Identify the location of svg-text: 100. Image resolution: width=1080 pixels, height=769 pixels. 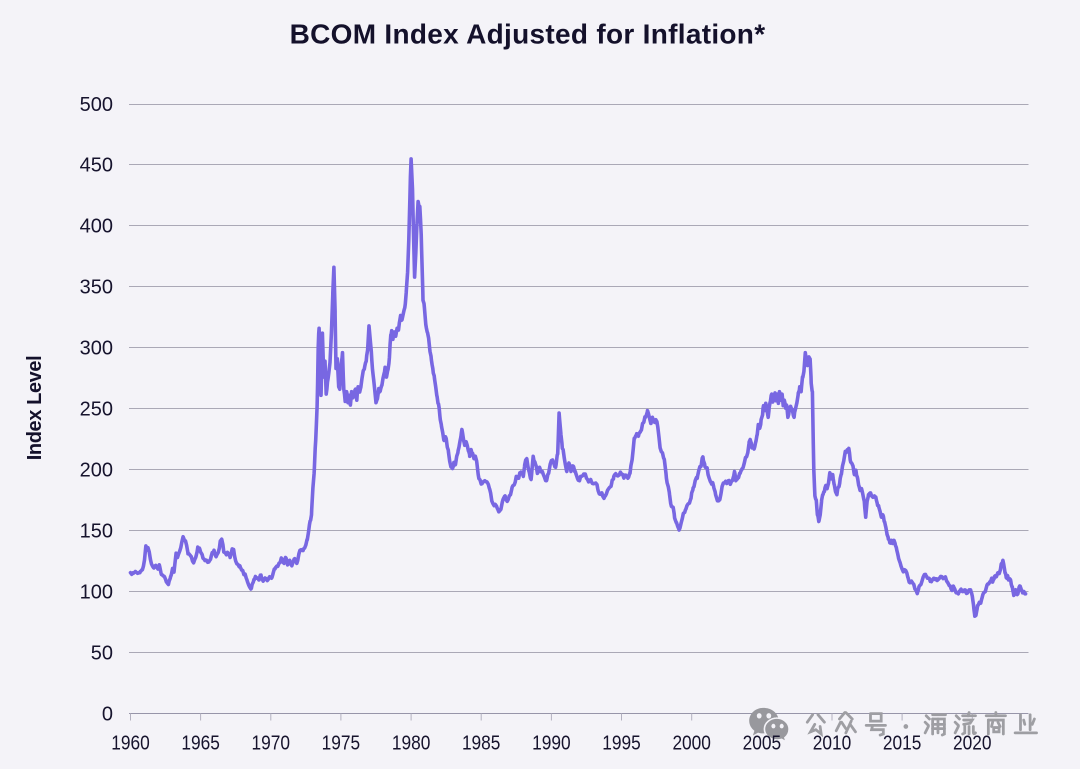
(96, 592).